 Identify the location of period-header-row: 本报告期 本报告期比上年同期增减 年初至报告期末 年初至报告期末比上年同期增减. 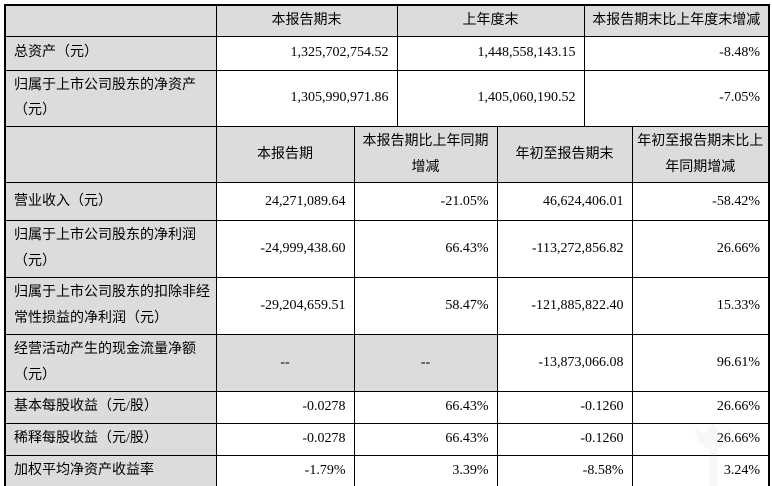
(387, 155).